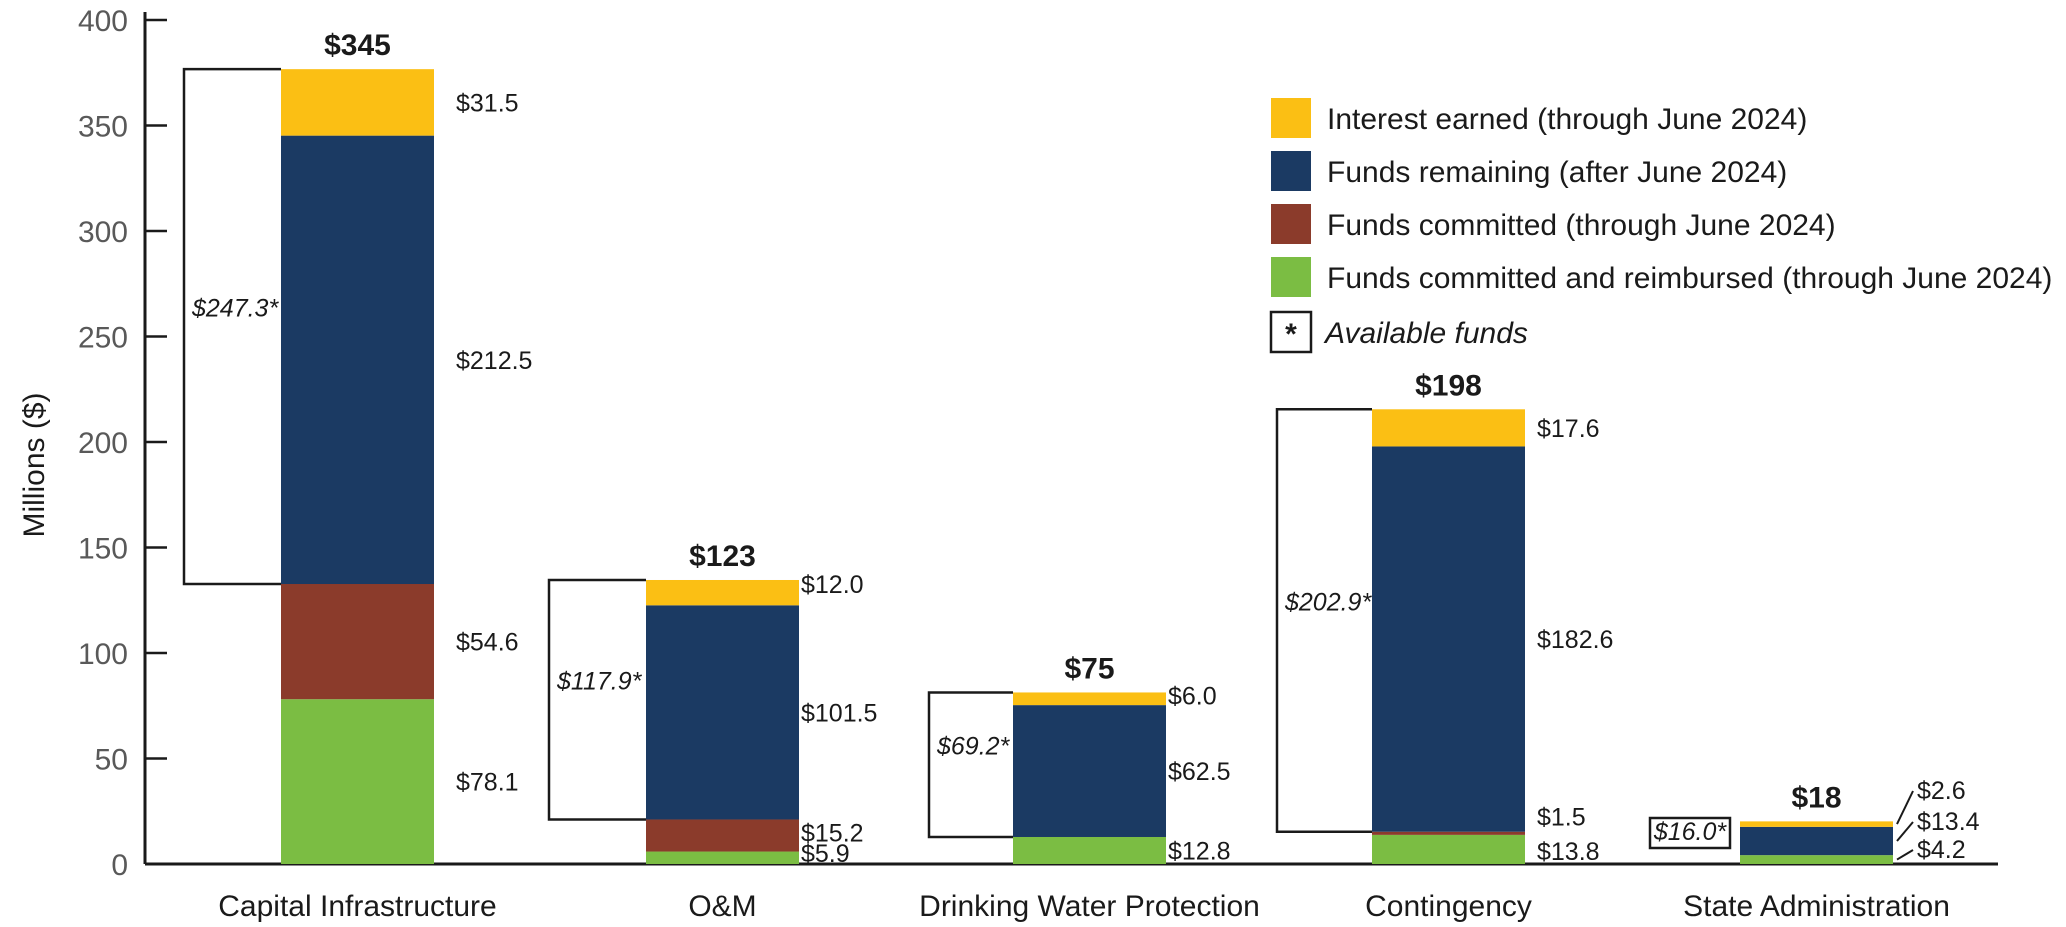 The image size is (2066, 927). I want to click on segment-value-label: $54.6, so click(487, 643).